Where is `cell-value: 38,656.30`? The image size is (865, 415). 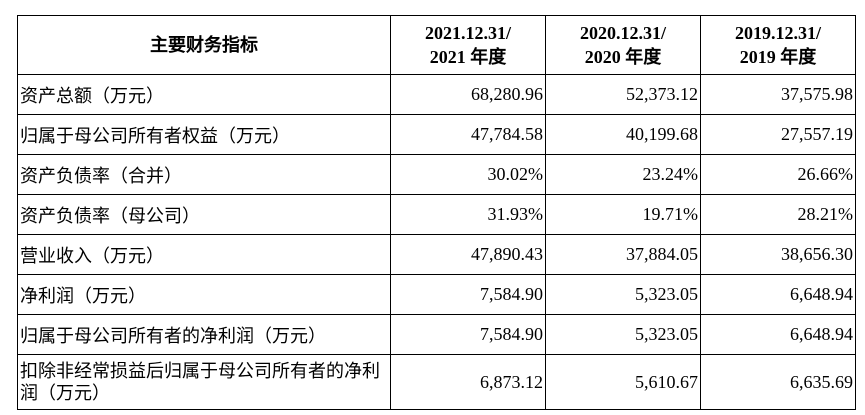 cell-value: 38,656.30 is located at coordinates (778, 254).